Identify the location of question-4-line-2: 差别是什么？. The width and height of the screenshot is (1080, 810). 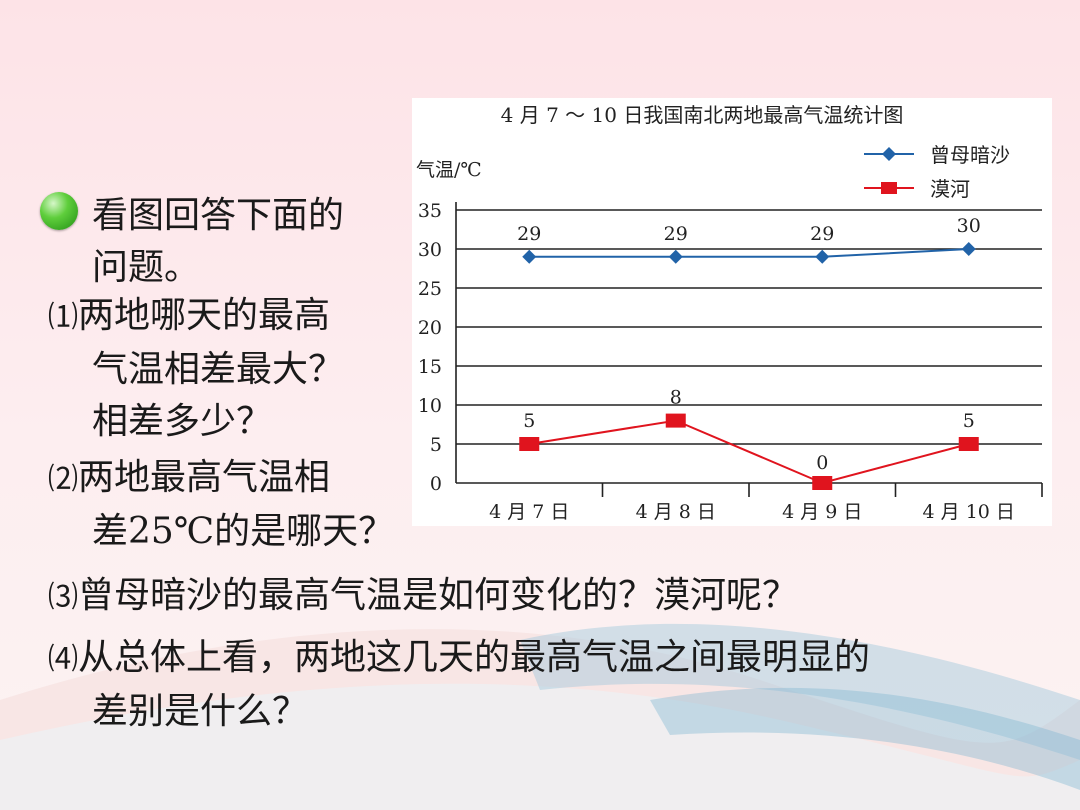
(200, 711).